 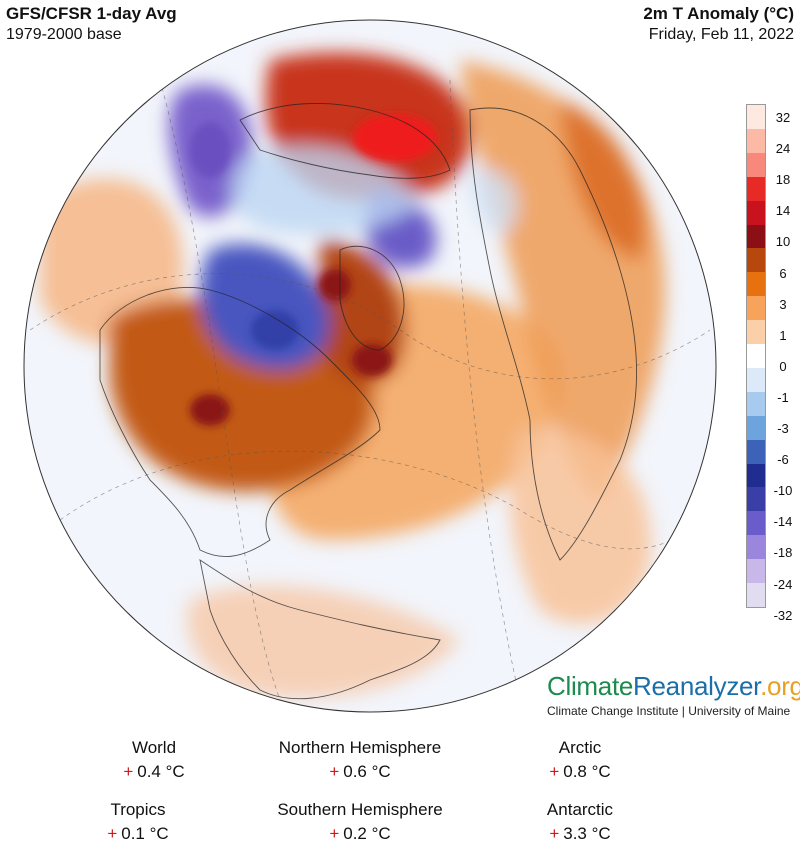 I want to click on brand-logo-part3: .org, so click(x=780, y=686).